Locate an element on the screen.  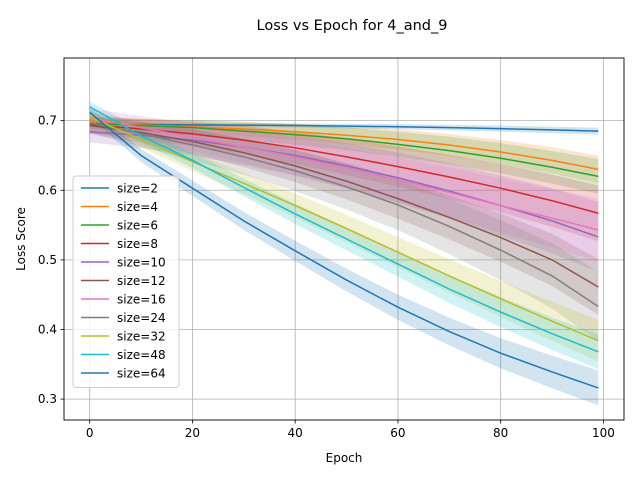
legend-label: size=48 is located at coordinates (141, 355).